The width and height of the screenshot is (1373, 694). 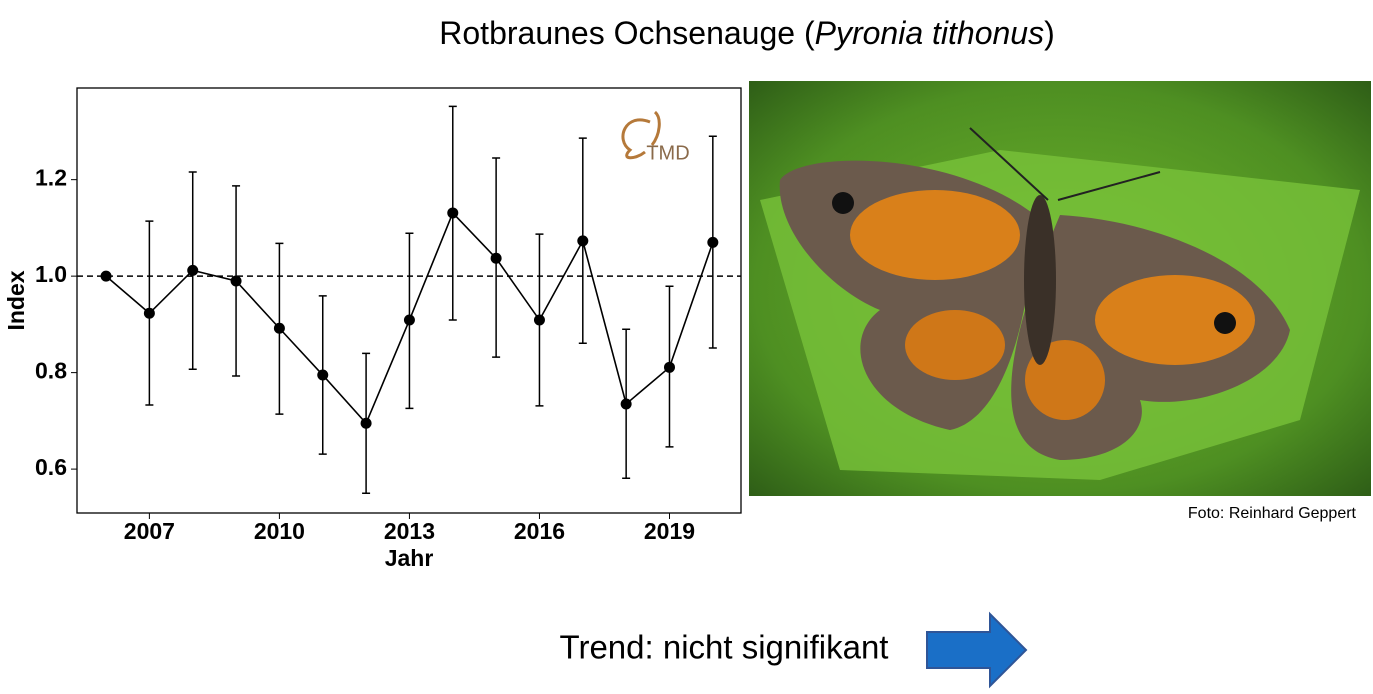 What do you see at coordinates (627, 33) in the screenshot?
I see `title-text: Rotbraunes Ochsenauge (` at bounding box center [627, 33].